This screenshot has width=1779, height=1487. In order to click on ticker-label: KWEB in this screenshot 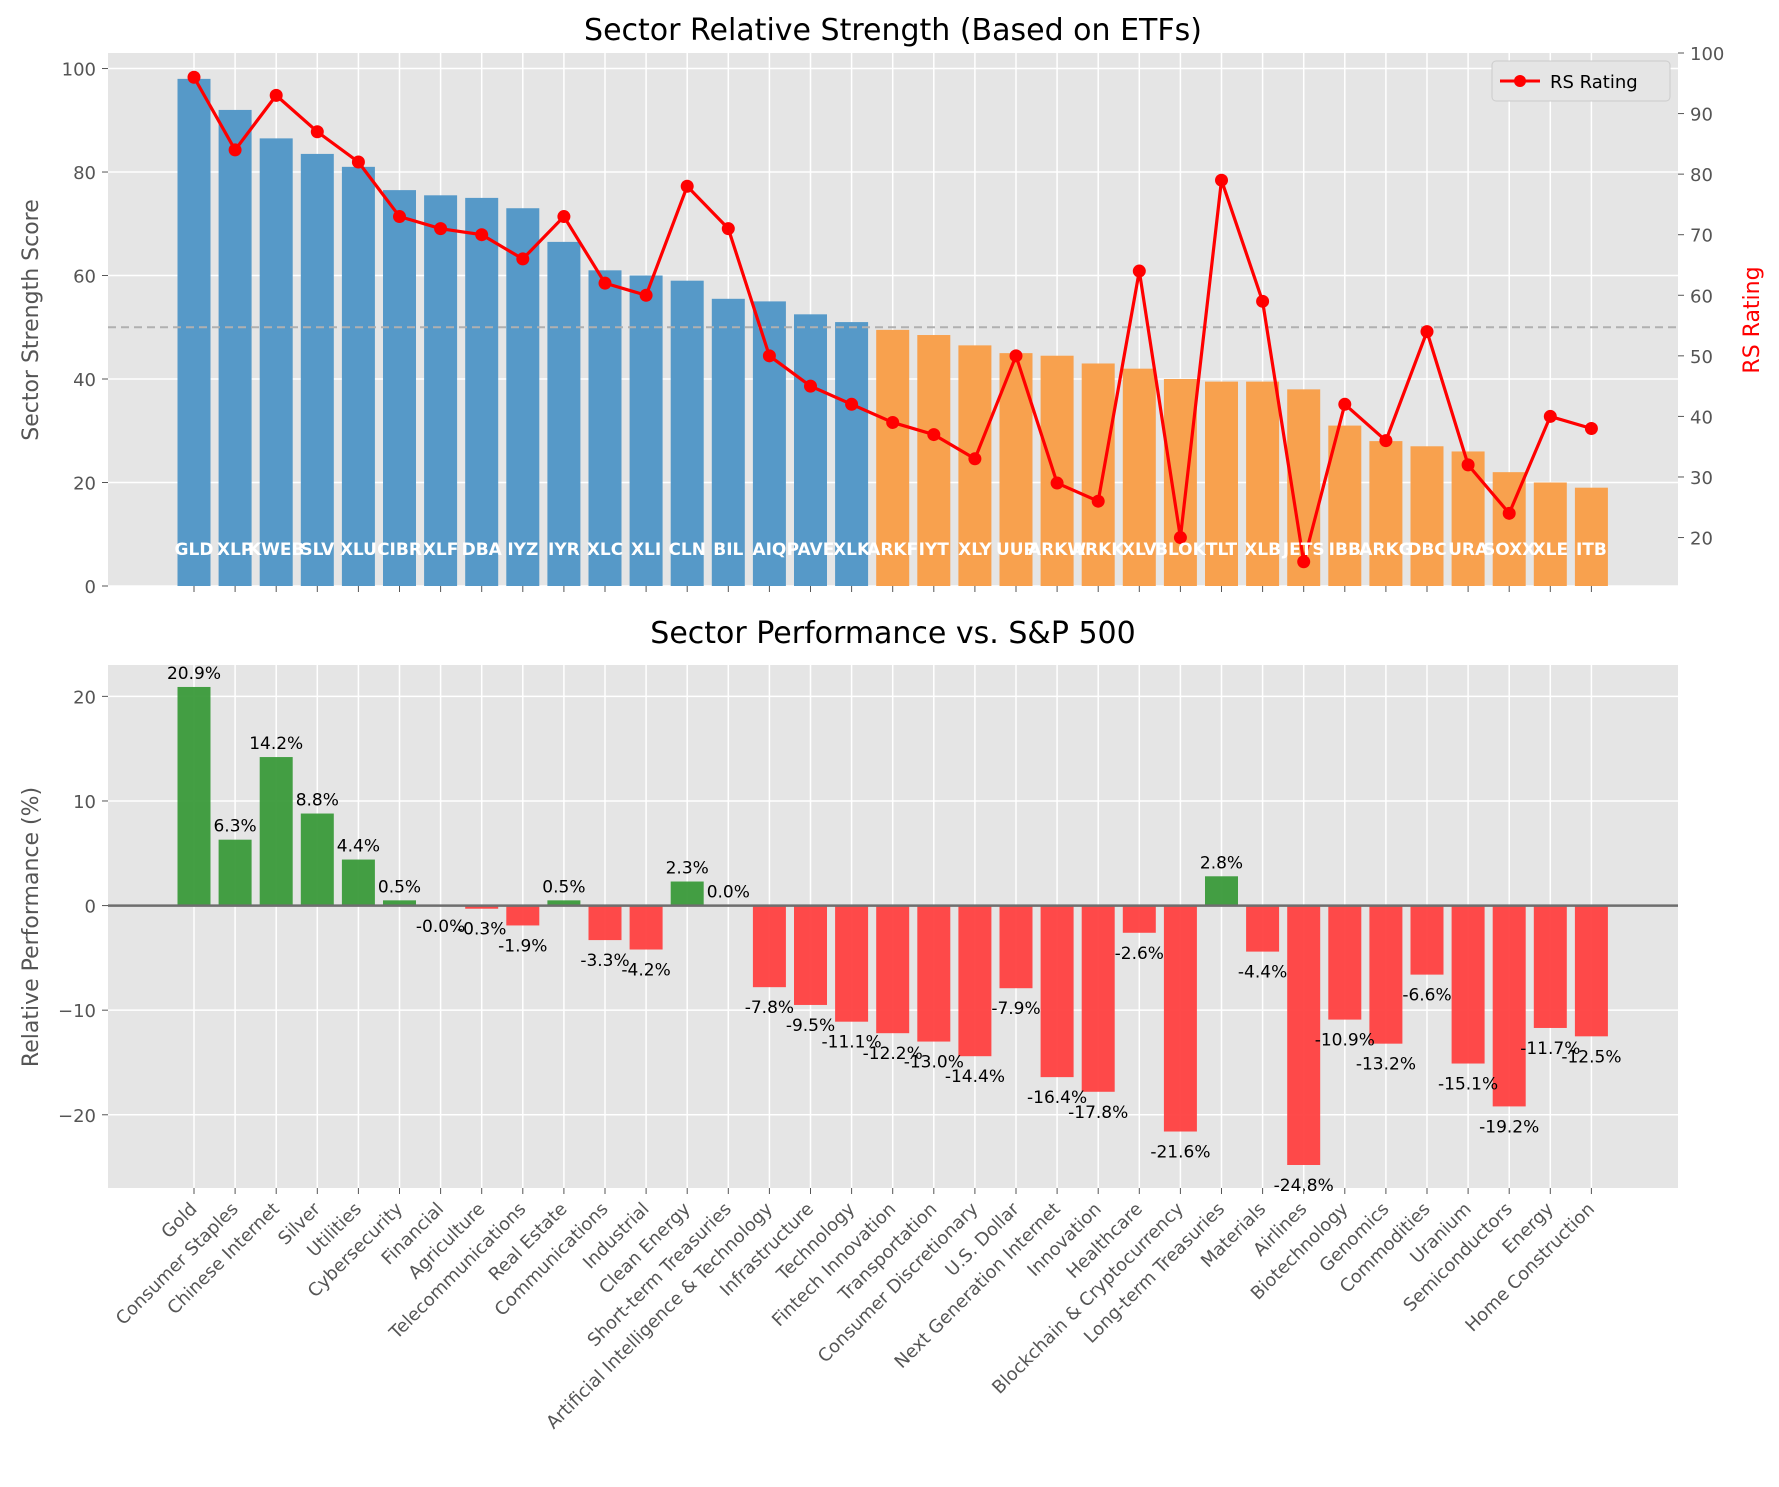, I will do `click(276, 550)`.